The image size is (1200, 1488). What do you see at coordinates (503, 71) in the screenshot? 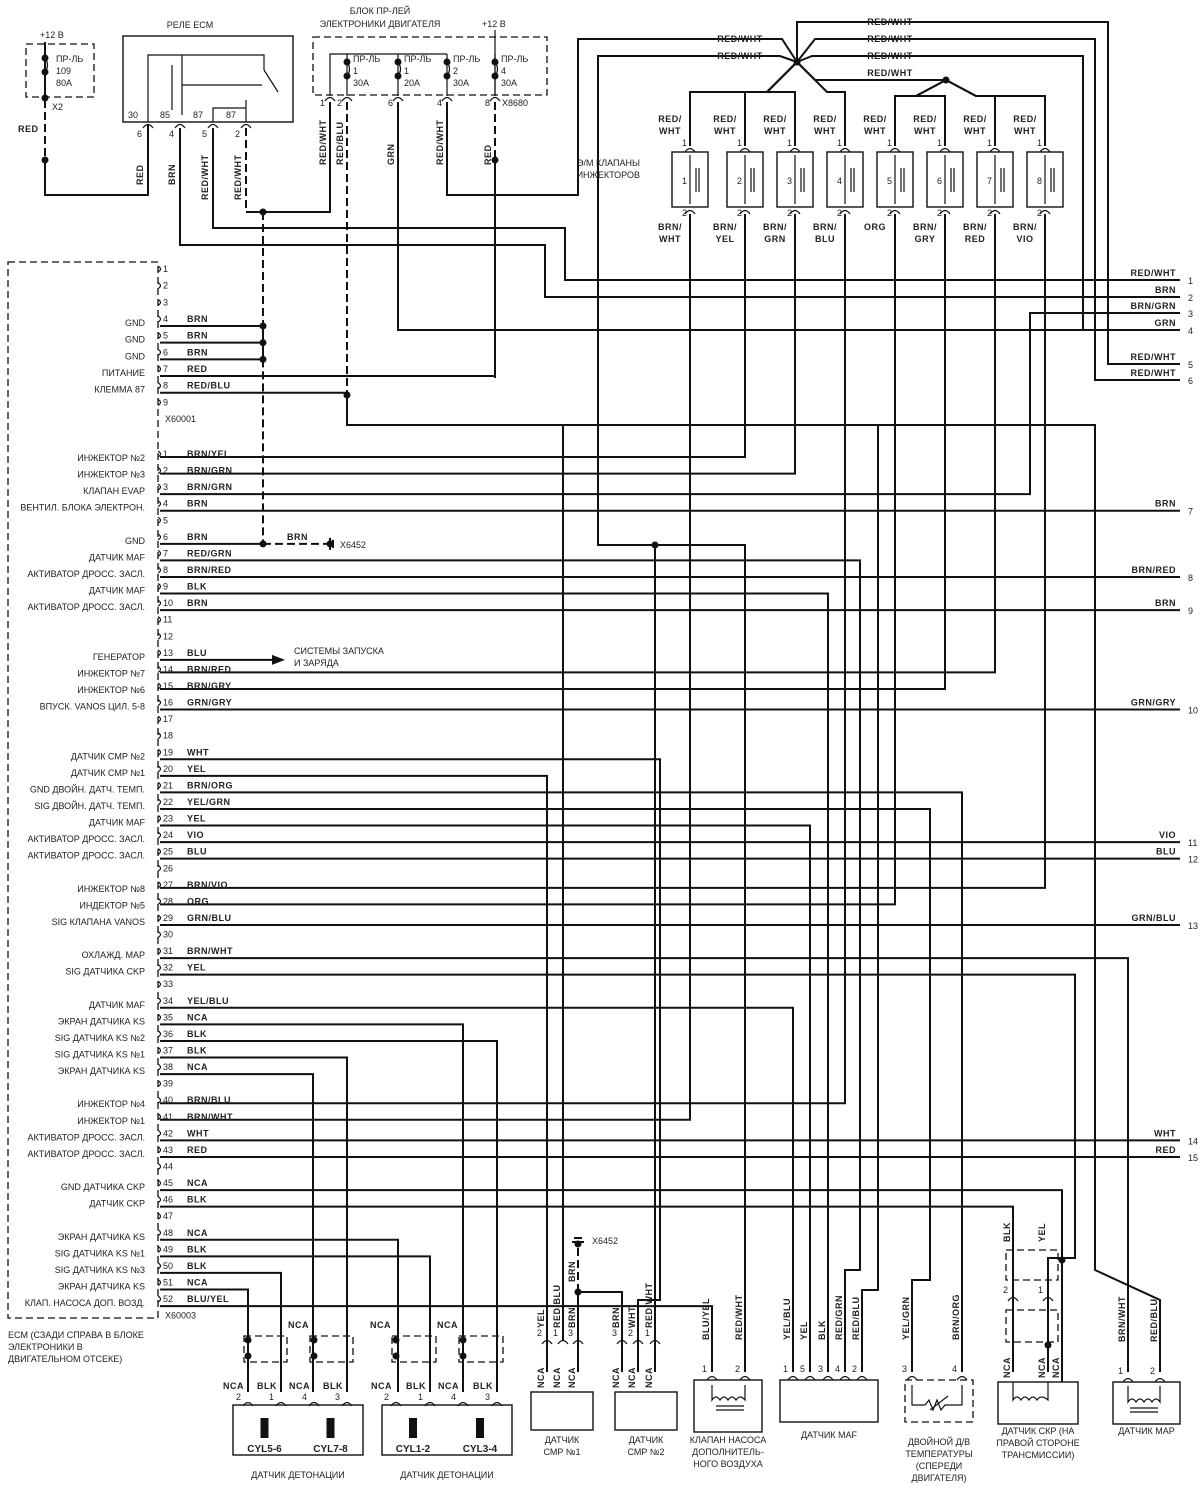
I see `fuse-number: 4` at bounding box center [503, 71].